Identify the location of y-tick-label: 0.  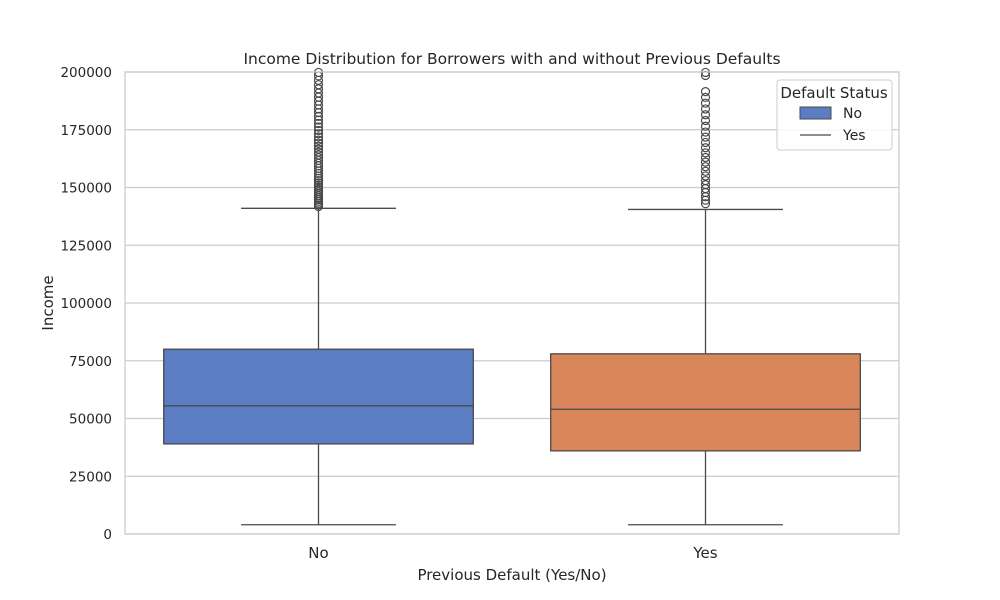
(107, 535).